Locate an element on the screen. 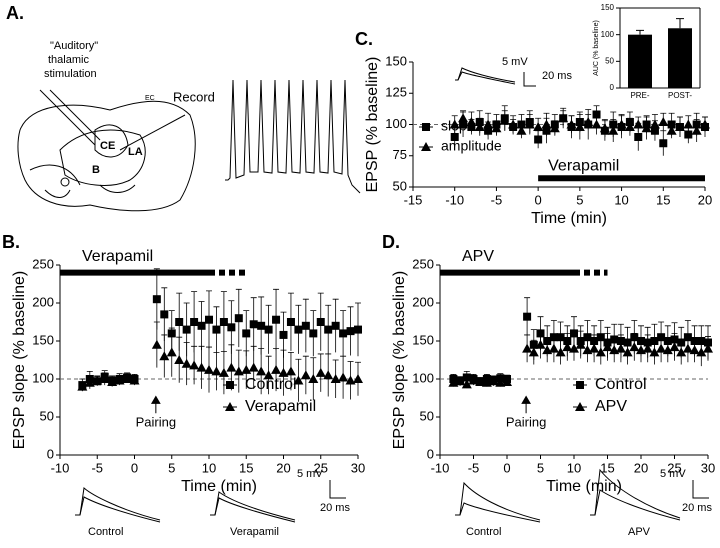 This screenshot has height=548, width=720. x-tick-label: 15 is located at coordinates (246, 467).